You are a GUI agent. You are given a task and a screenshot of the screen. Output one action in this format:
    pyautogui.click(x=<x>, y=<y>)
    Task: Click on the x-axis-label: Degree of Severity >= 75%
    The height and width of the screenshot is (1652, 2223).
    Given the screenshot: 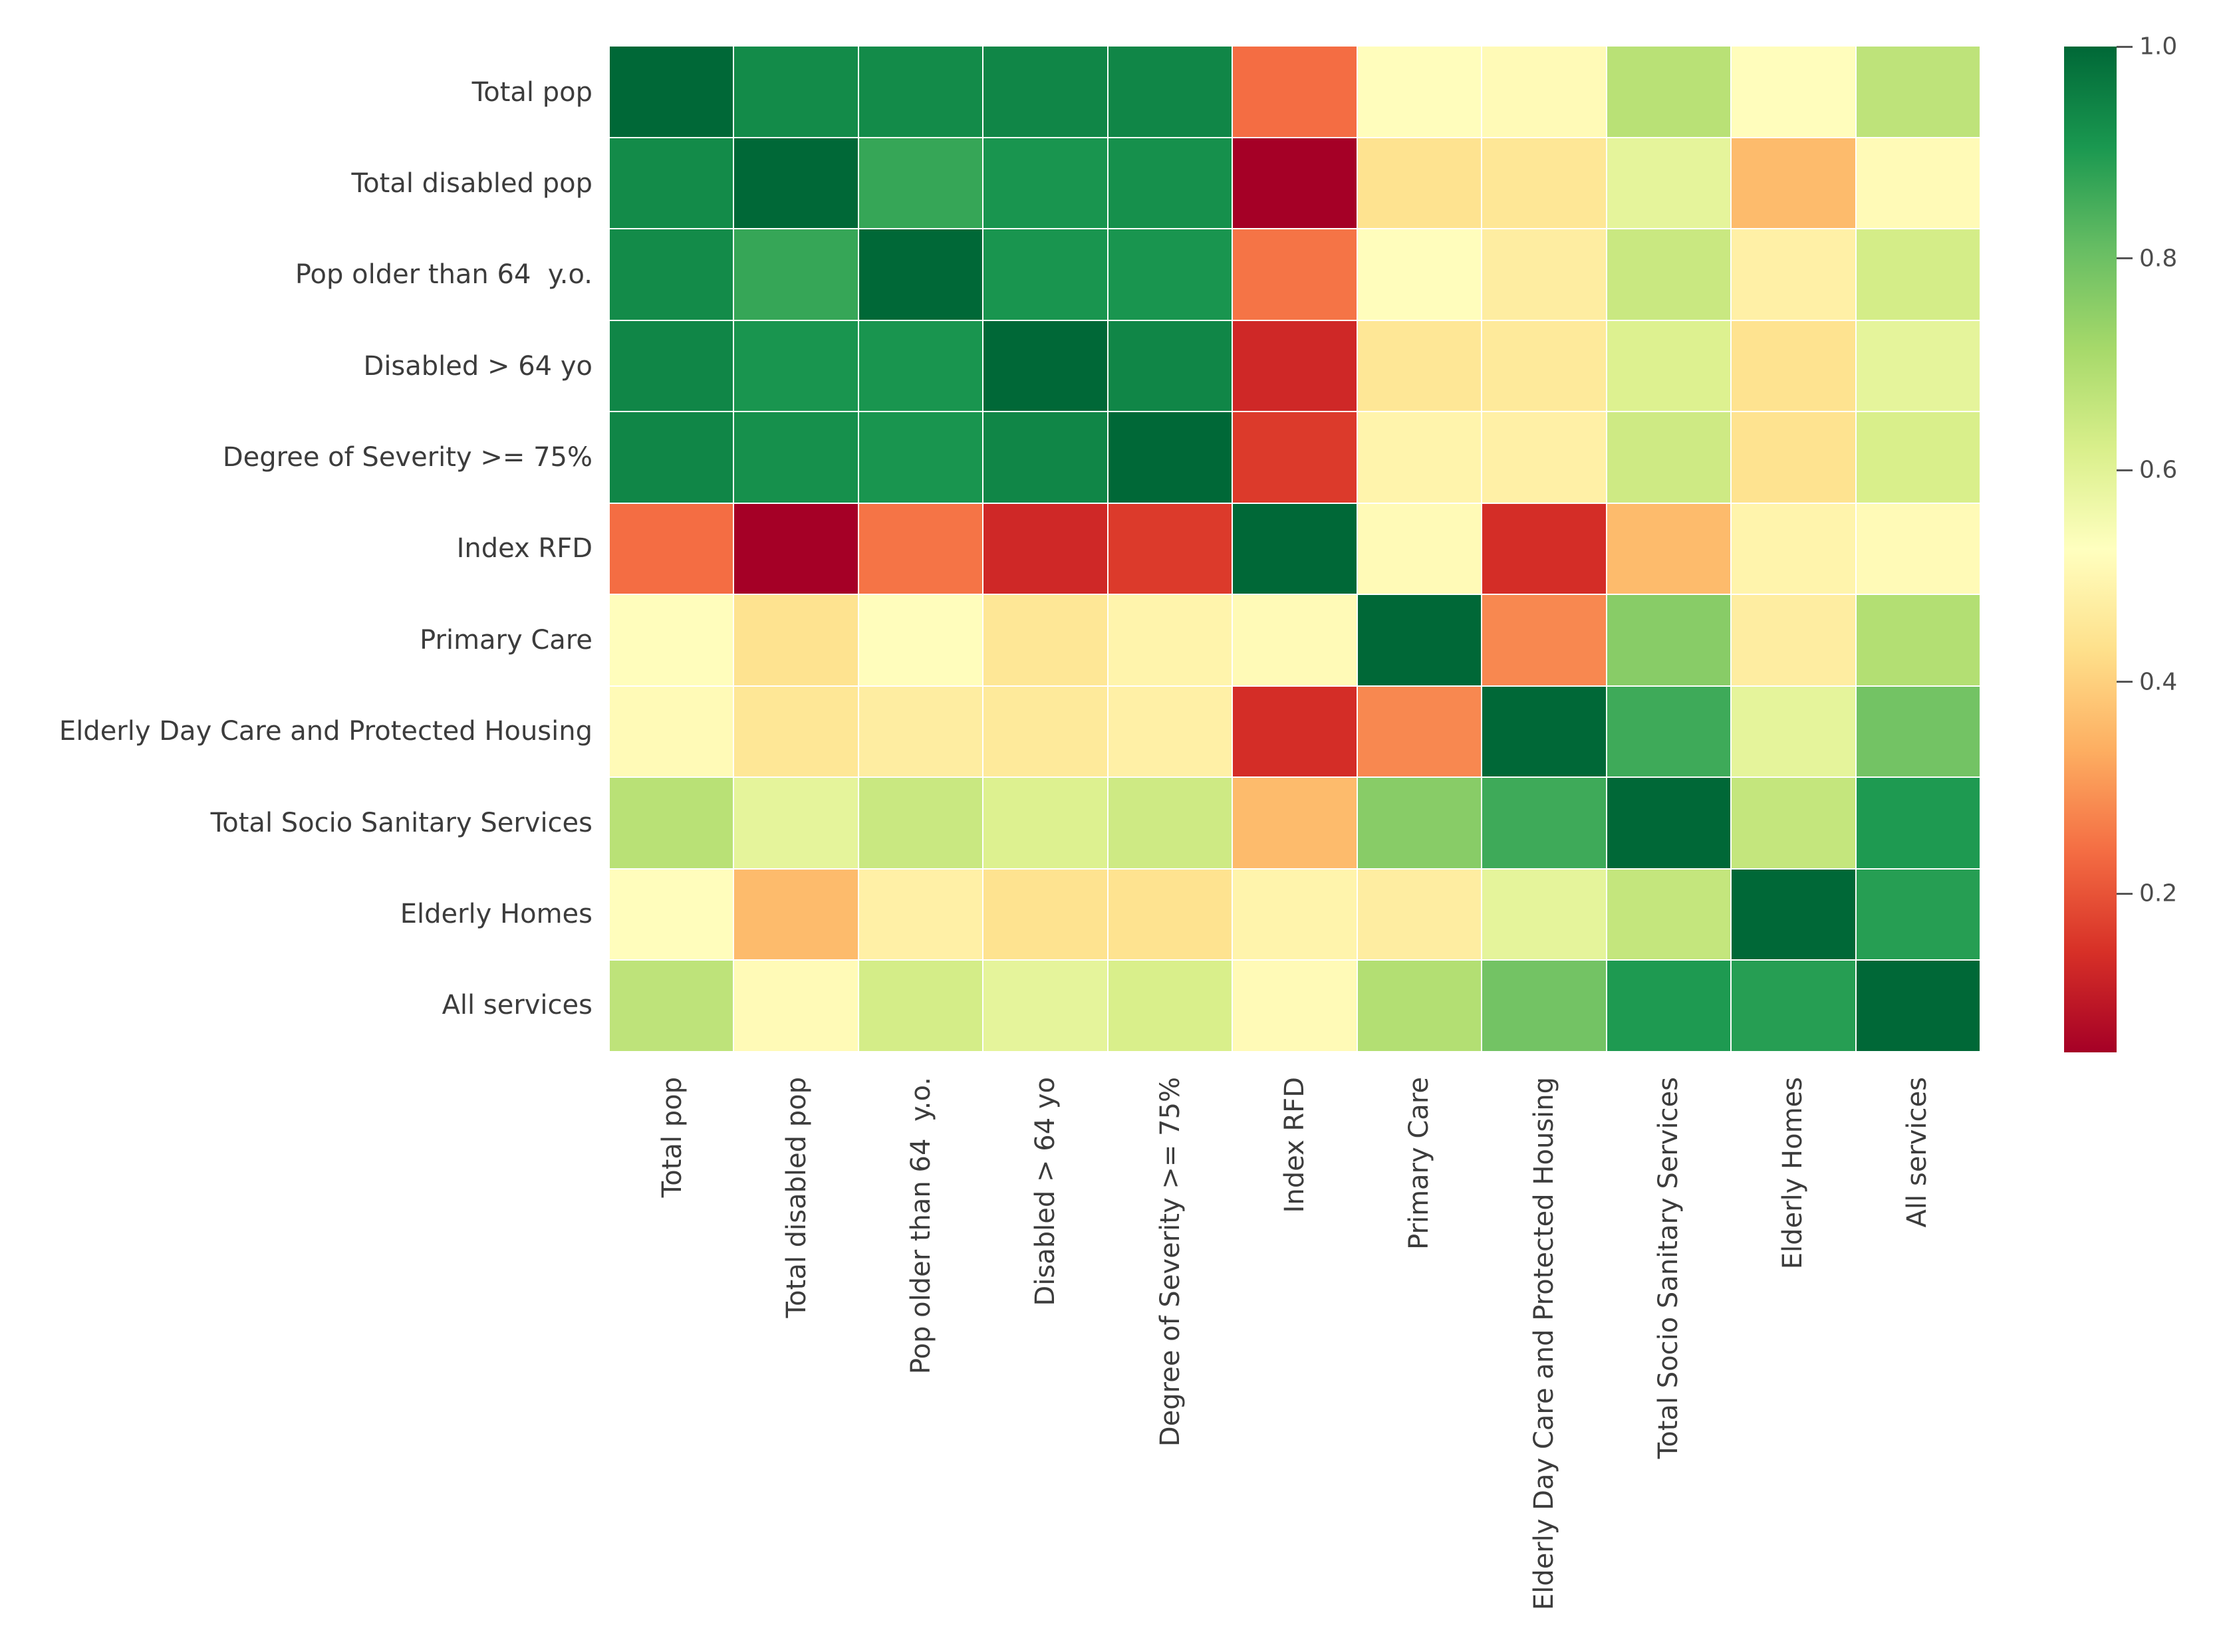 What is the action you would take?
    pyautogui.click(x=1170, y=1262)
    